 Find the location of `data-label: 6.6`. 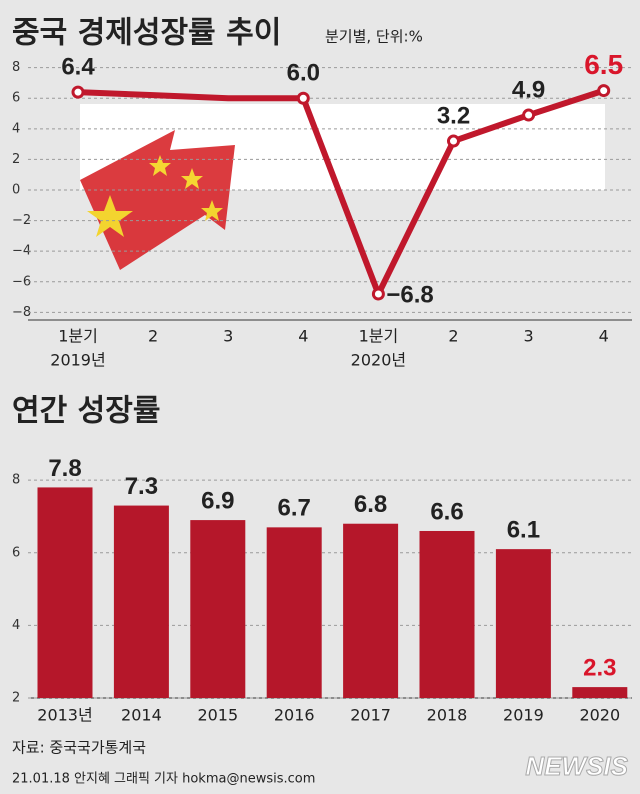

data-label: 6.6 is located at coordinates (446, 511).